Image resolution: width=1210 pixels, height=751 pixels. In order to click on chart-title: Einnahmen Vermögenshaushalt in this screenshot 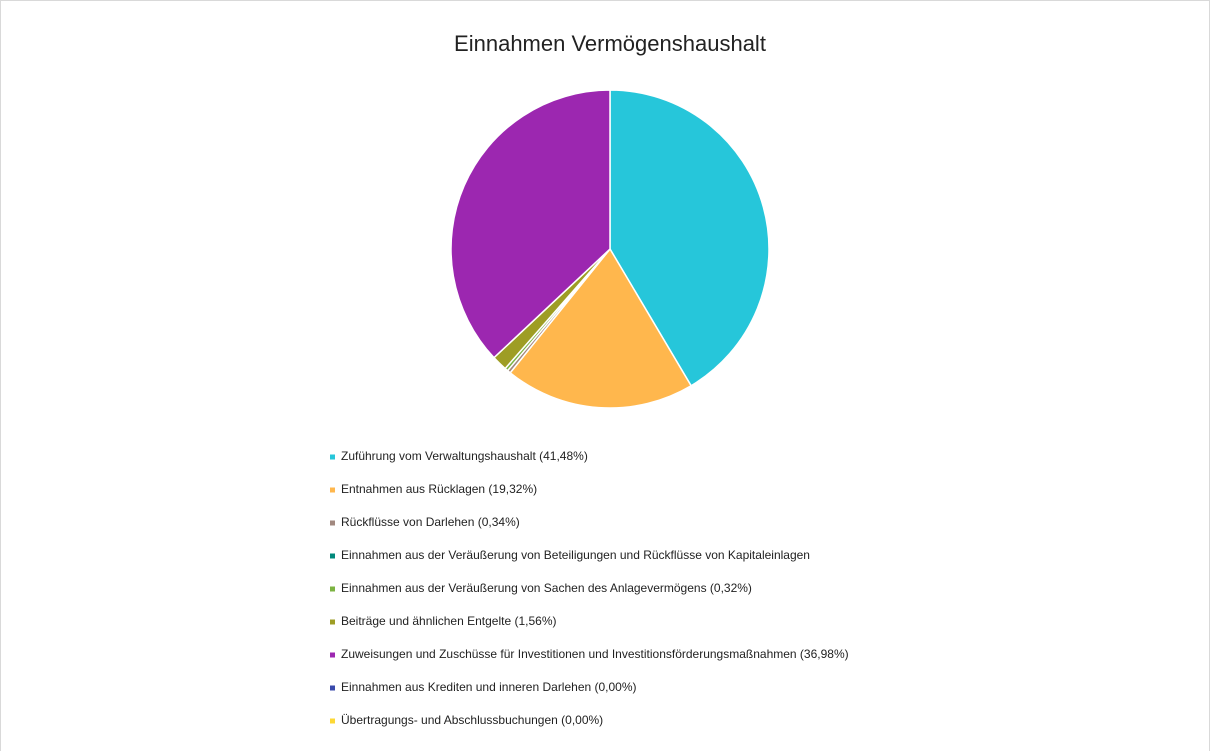, I will do `click(610, 43)`.